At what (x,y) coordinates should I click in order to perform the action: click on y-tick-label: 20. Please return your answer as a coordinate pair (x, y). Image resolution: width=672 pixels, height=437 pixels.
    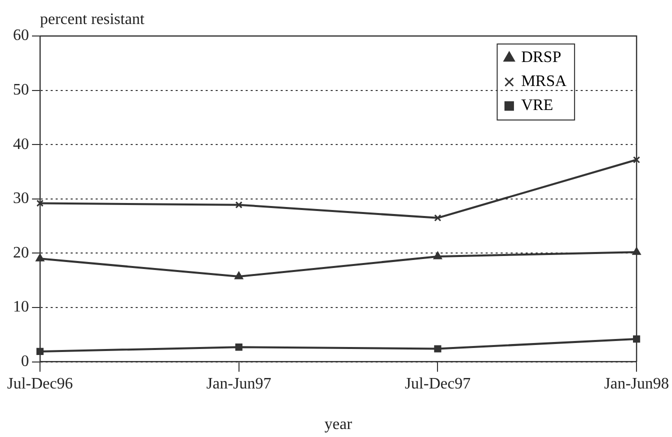
    Looking at the image, I should click on (21, 253).